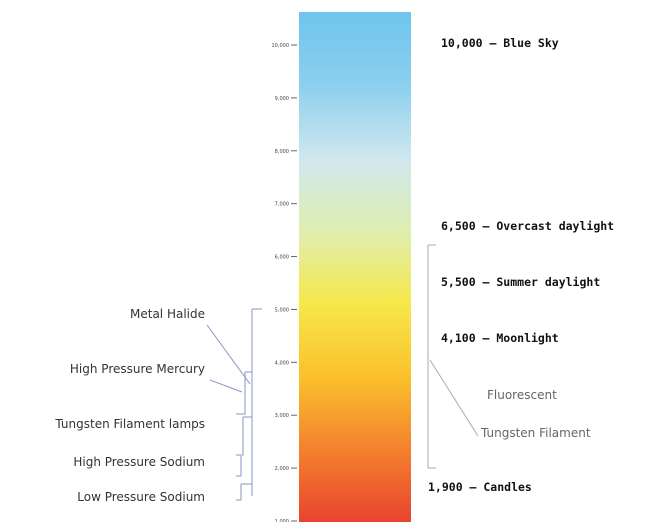  What do you see at coordinates (535, 433) in the screenshot?
I see `range-label-tungsten-filament: Tungsten Filament` at bounding box center [535, 433].